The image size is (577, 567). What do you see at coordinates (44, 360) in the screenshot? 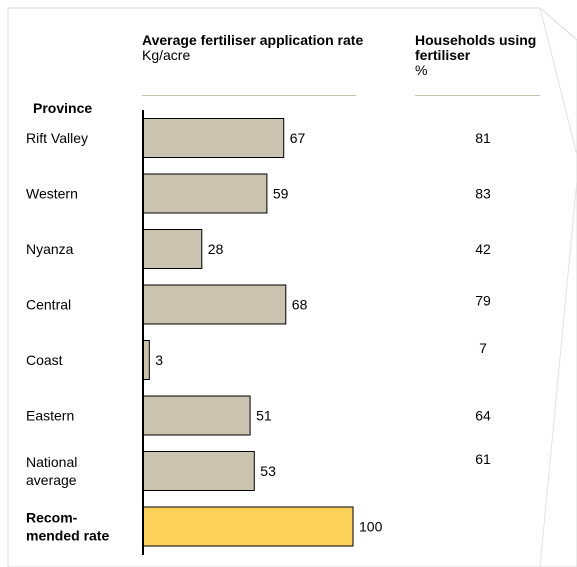
I see `category-label: Coast` at bounding box center [44, 360].